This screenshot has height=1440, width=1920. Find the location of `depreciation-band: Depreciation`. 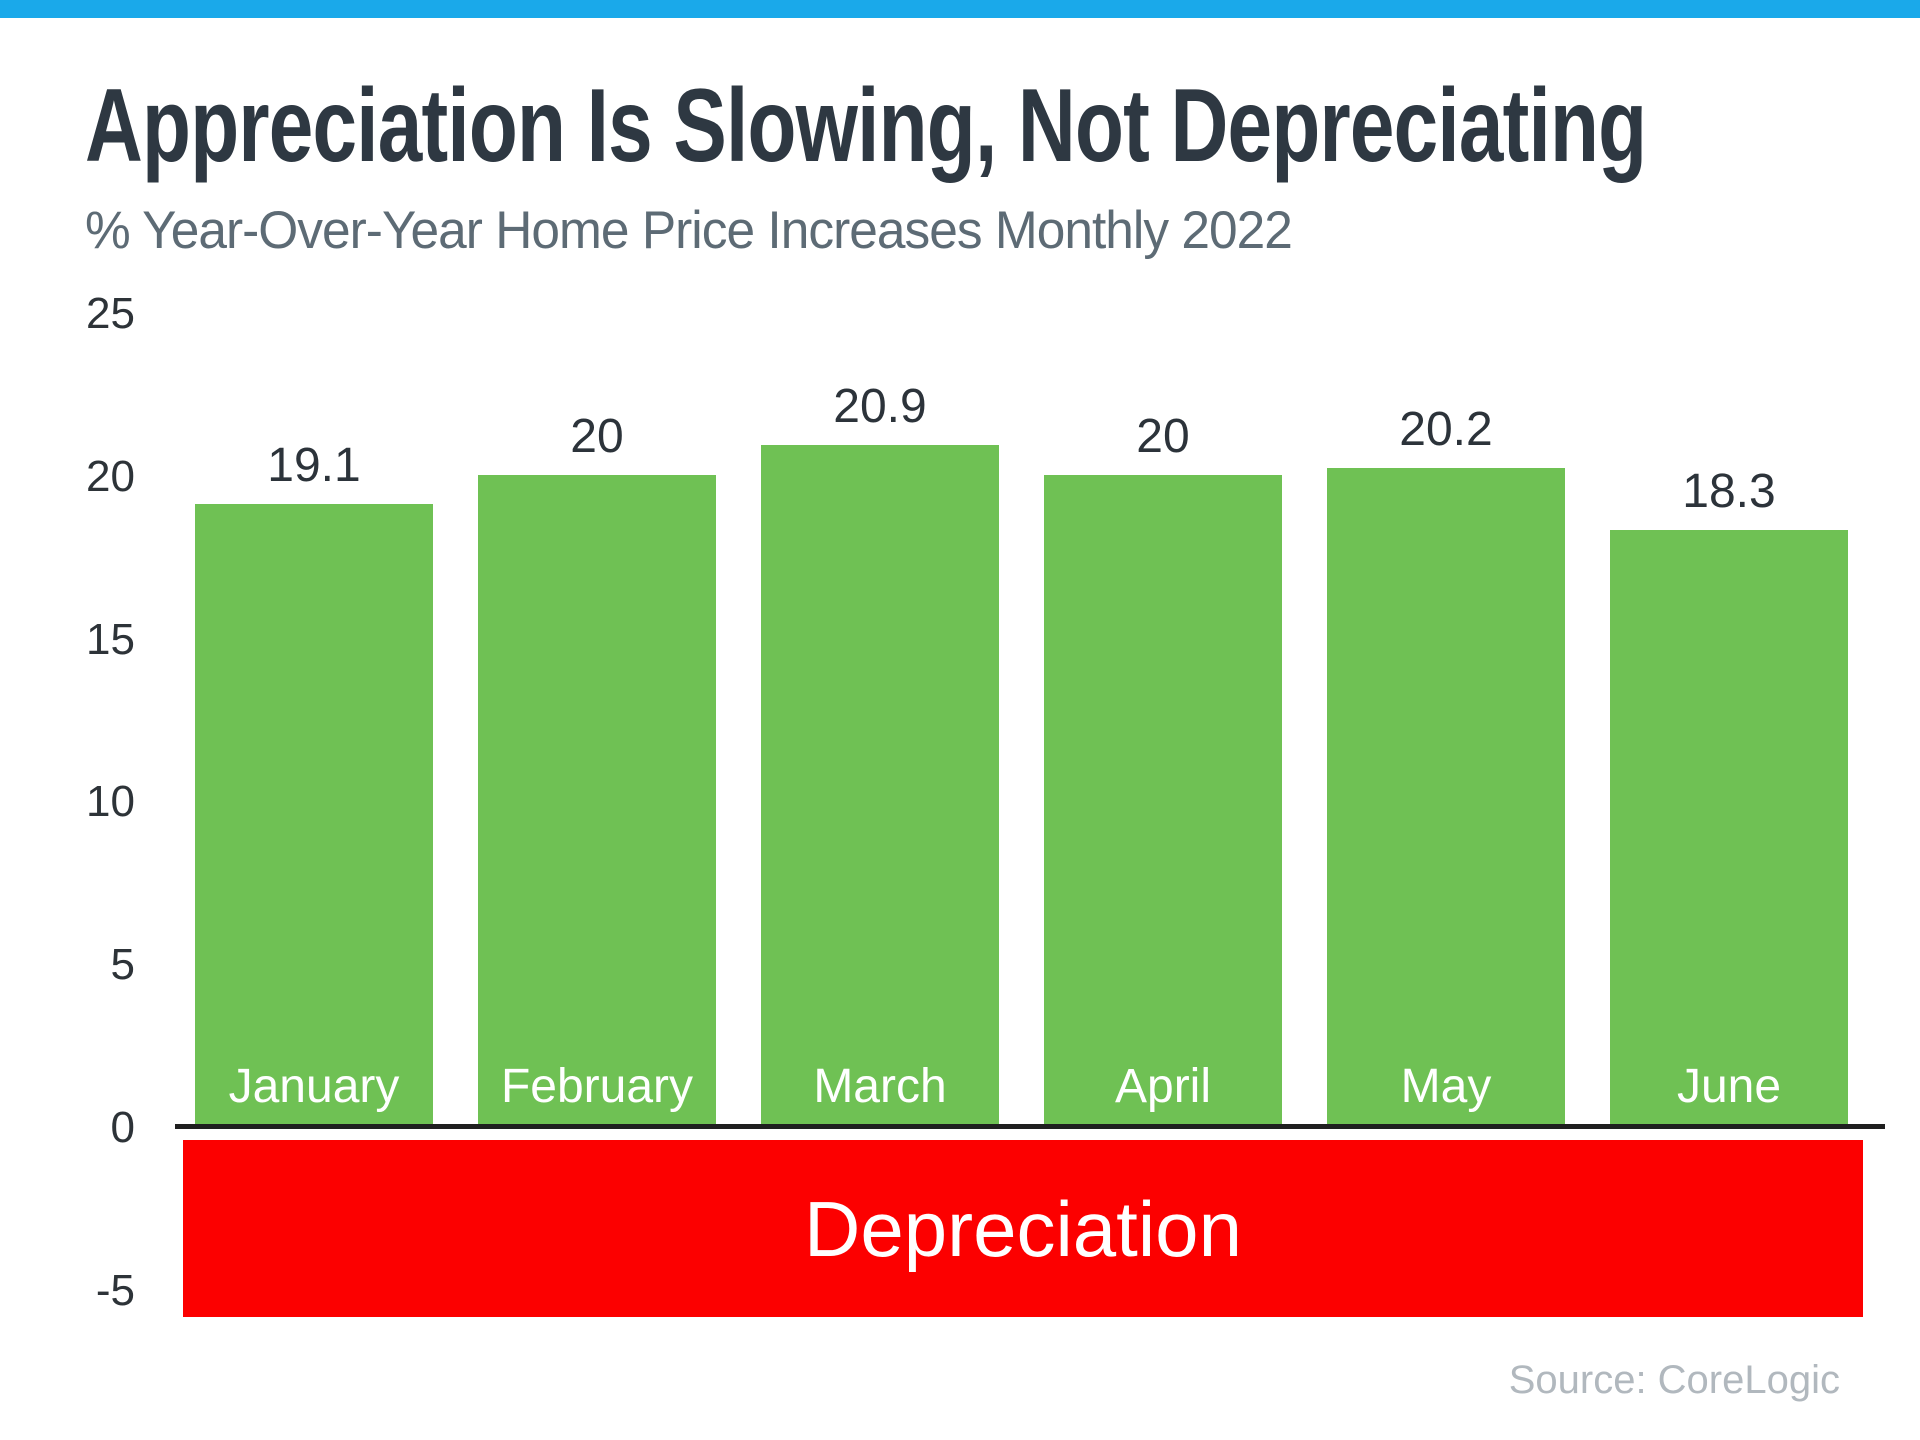

depreciation-band: Depreciation is located at coordinates (1023, 1228).